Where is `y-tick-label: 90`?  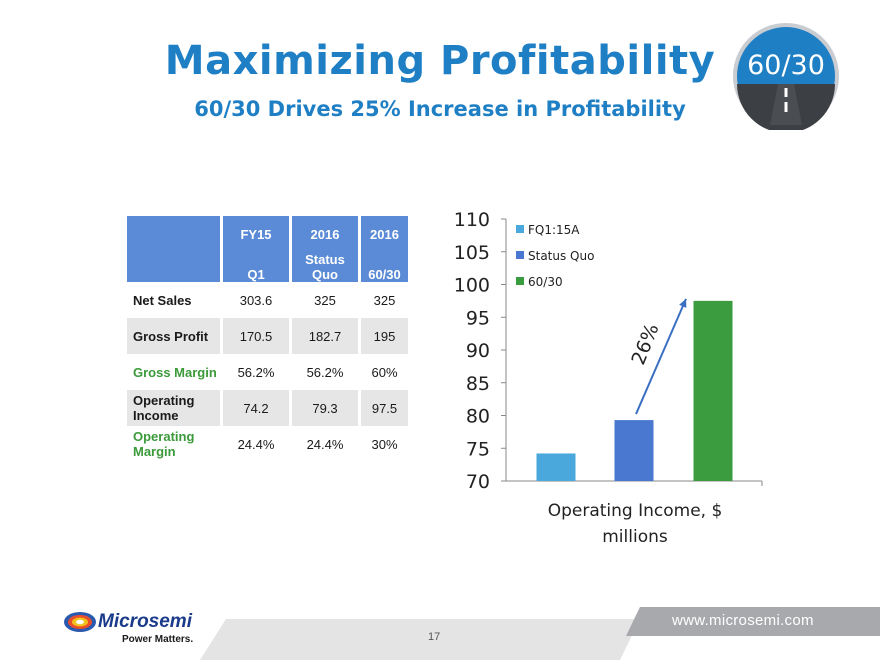
y-tick-label: 90 is located at coordinates (478, 351).